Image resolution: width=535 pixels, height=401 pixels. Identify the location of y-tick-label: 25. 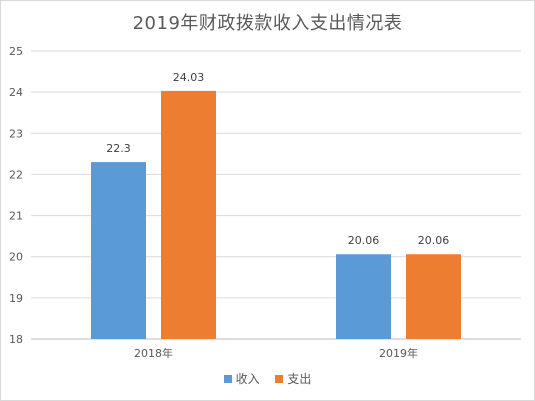
(16, 51).